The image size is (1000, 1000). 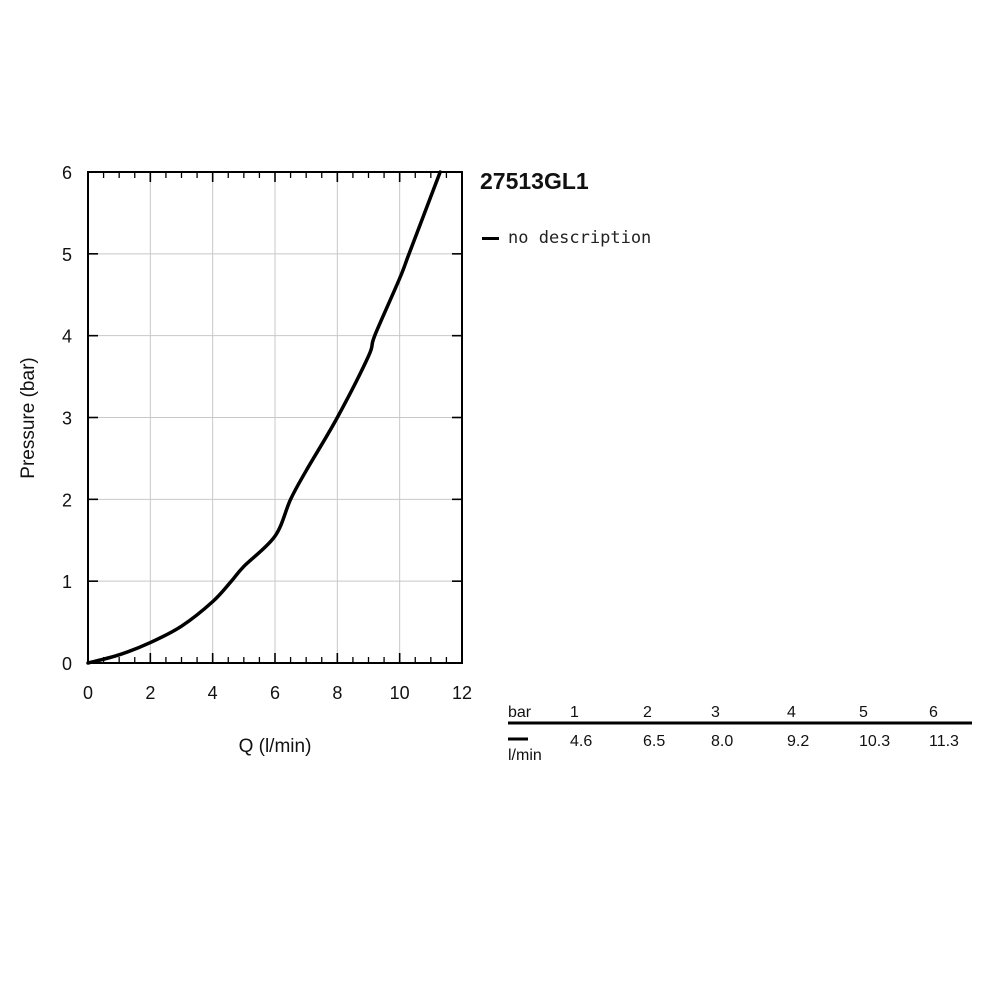 What do you see at coordinates (520, 712) in the screenshot?
I see `table-header-label: bar` at bounding box center [520, 712].